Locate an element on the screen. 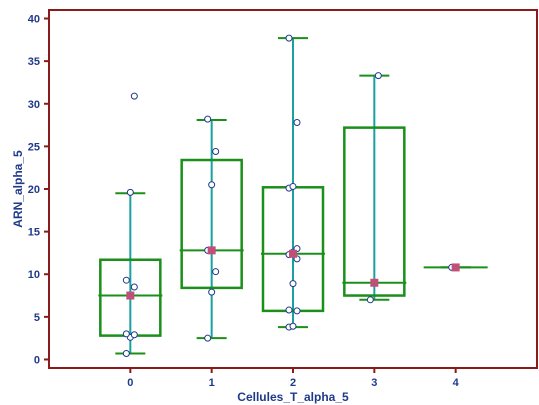 This screenshot has width=539, height=405. y-tick-label: 0 is located at coordinates (37, 360).